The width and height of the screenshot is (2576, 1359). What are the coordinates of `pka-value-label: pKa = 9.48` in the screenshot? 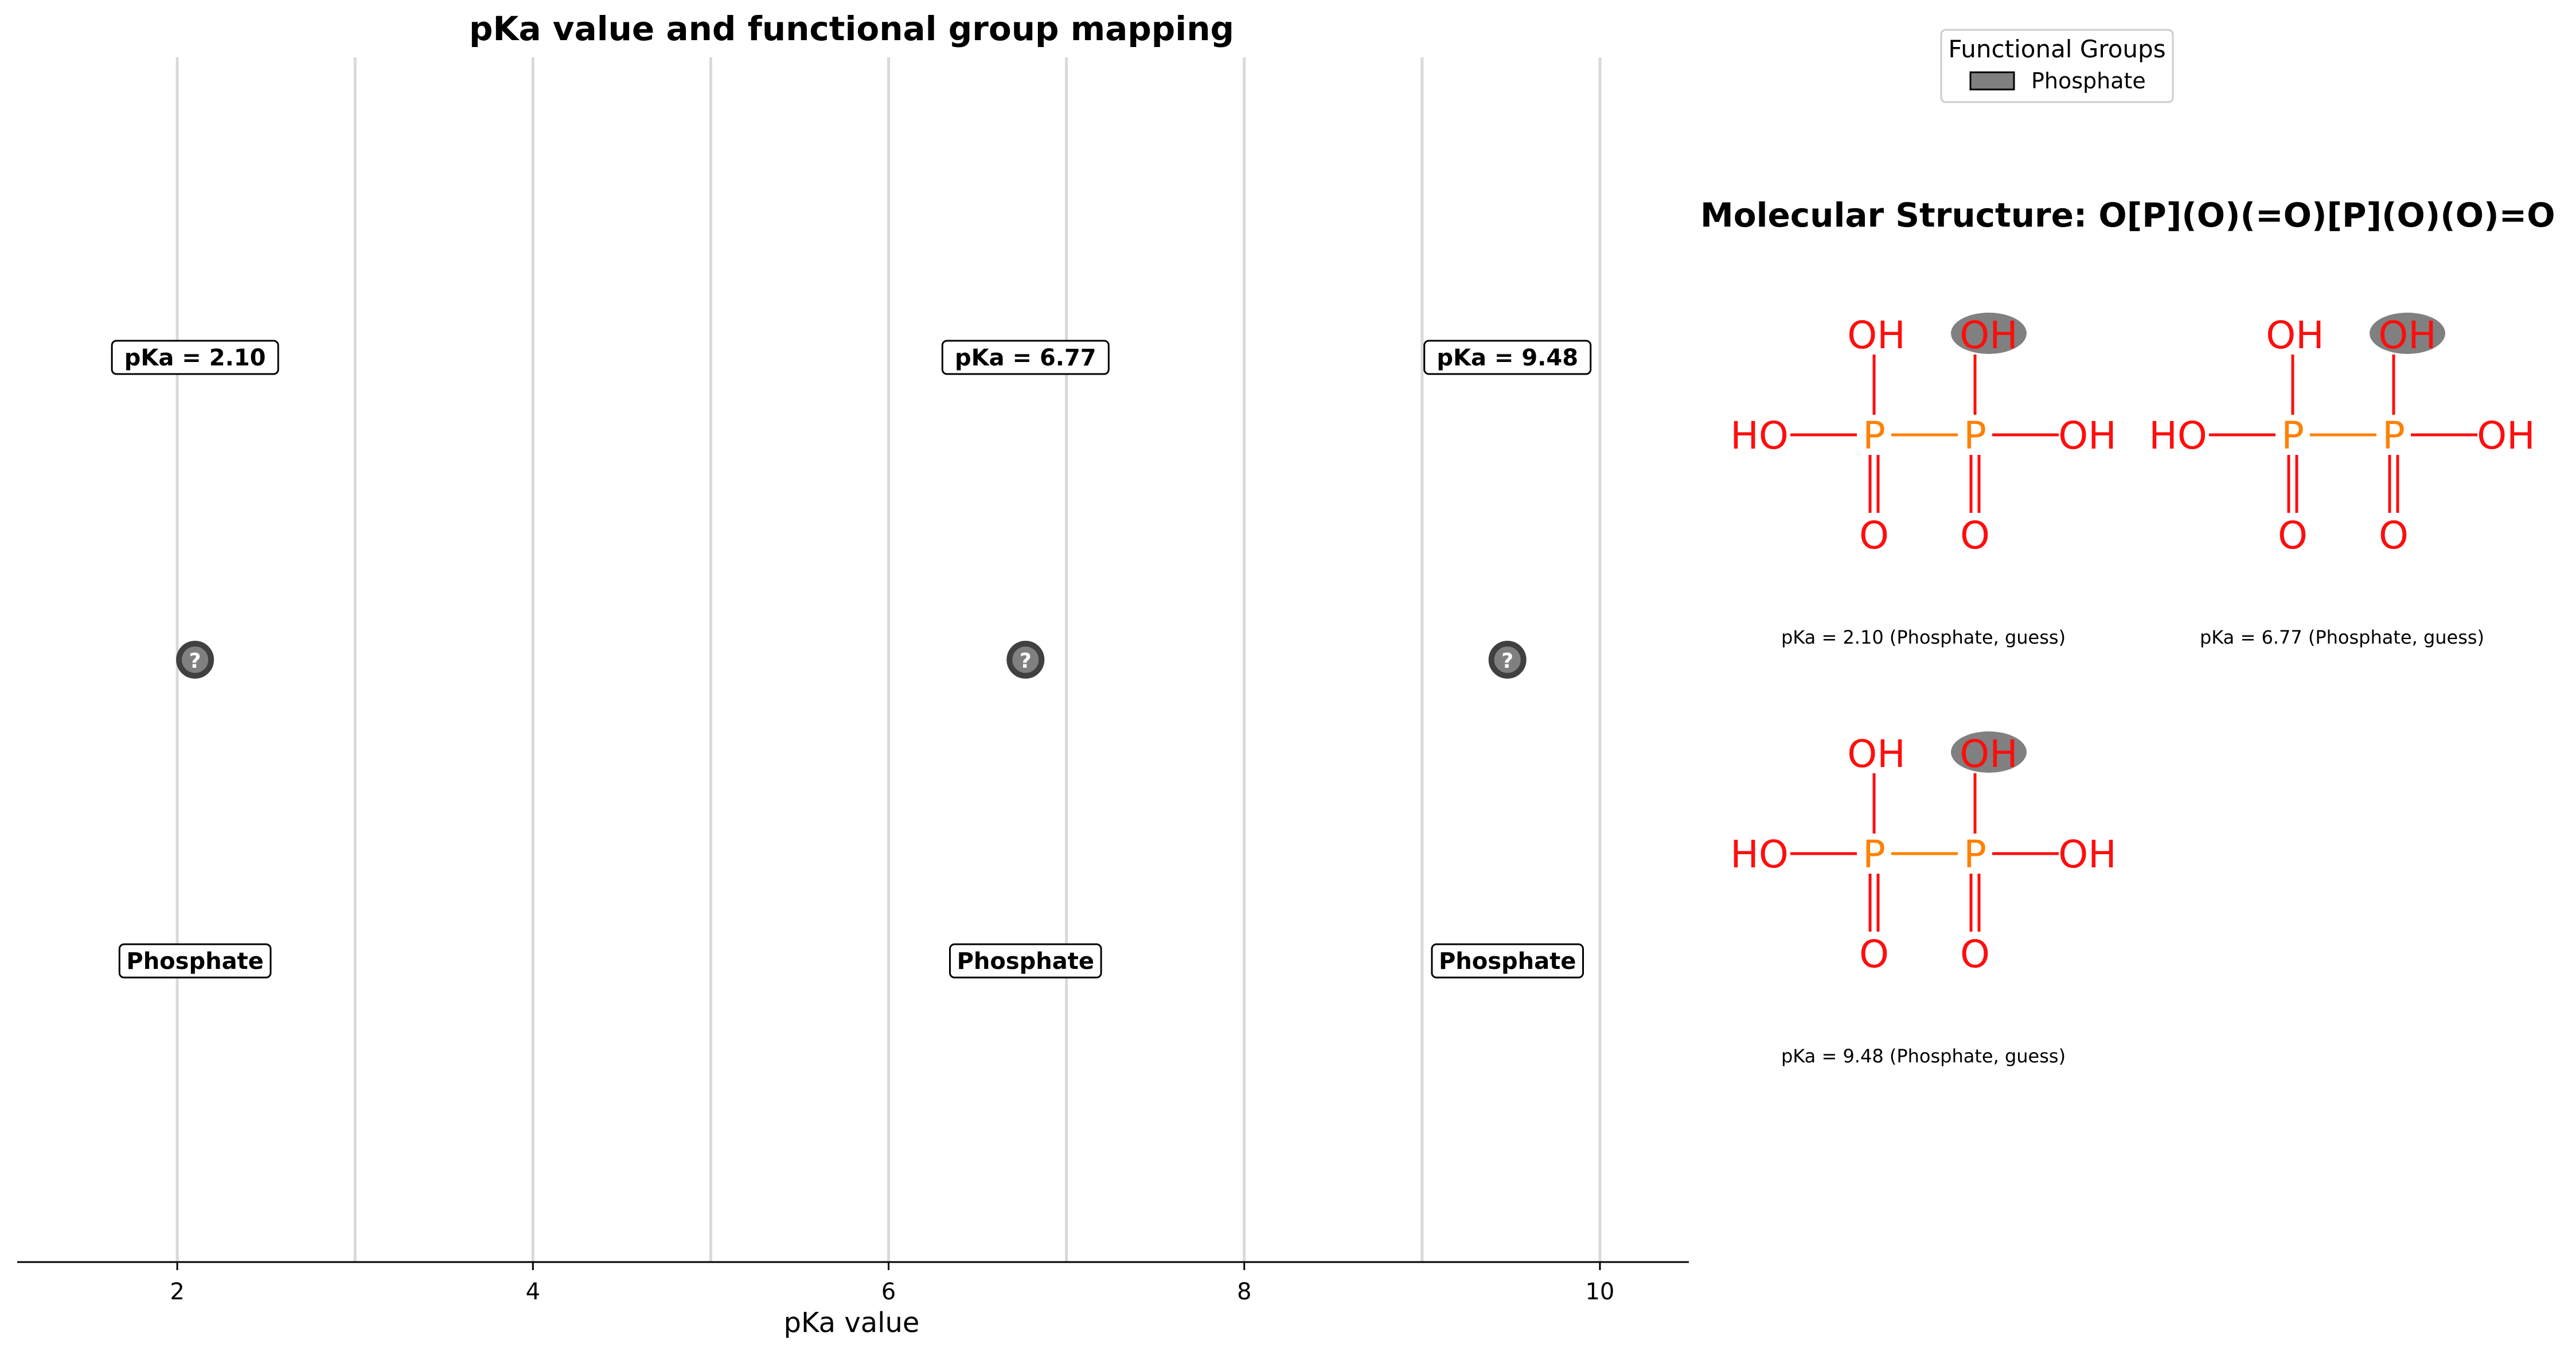 It's located at (1507, 358).